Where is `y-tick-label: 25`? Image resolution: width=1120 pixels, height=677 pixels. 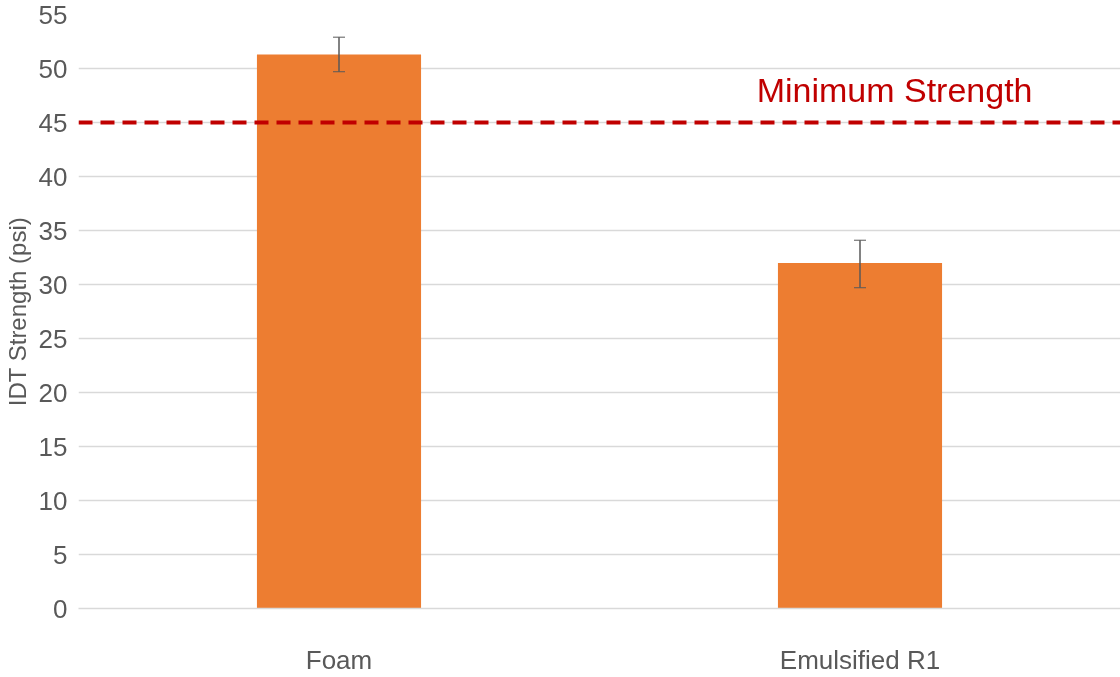 y-tick-label: 25 is located at coordinates (53, 338).